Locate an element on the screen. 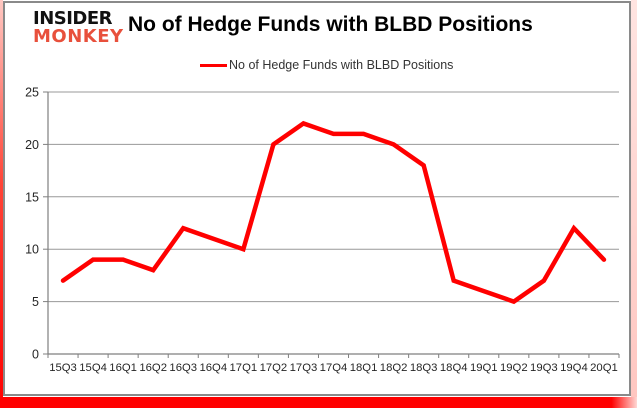 The width and height of the screenshot is (637, 411). y-tick-label: 5 is located at coordinates (35, 302).